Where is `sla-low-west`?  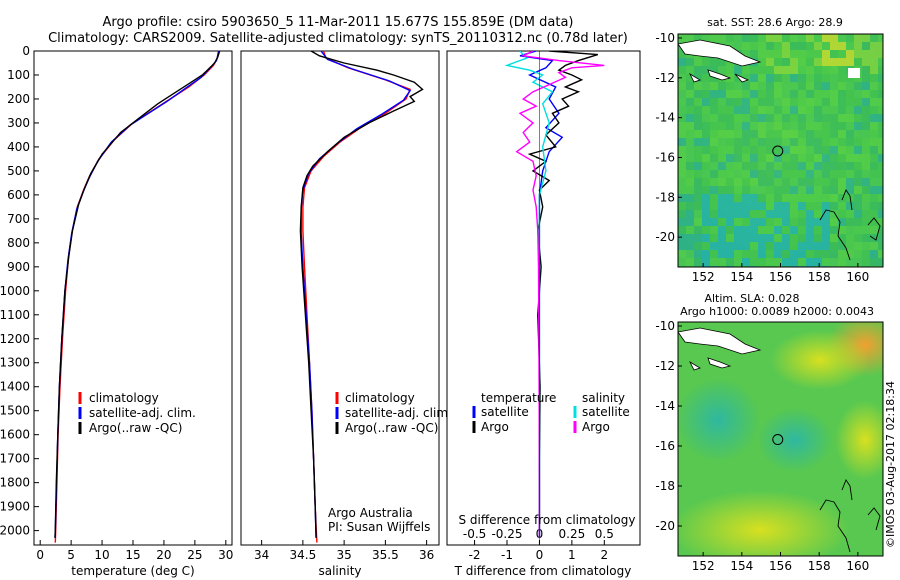
sla-low-west is located at coordinates (719, 420).